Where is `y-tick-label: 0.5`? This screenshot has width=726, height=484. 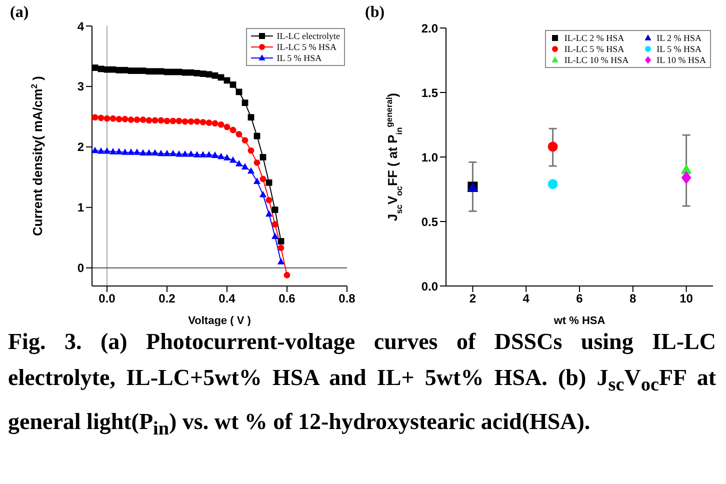
y-tick-label: 0.5 is located at coordinates (429, 221).